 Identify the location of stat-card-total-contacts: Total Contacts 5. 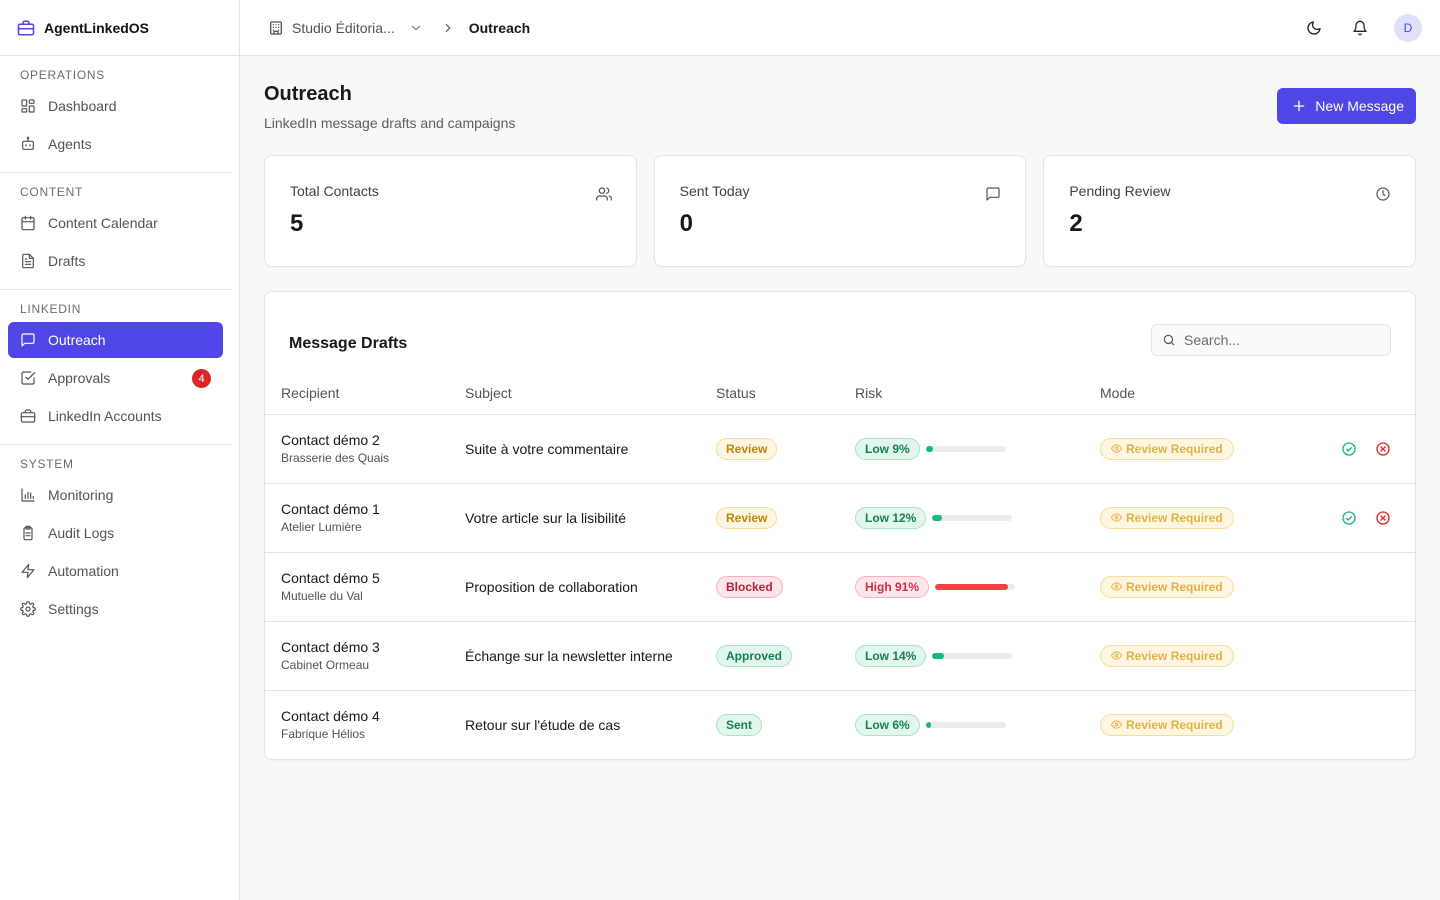
(450, 211).